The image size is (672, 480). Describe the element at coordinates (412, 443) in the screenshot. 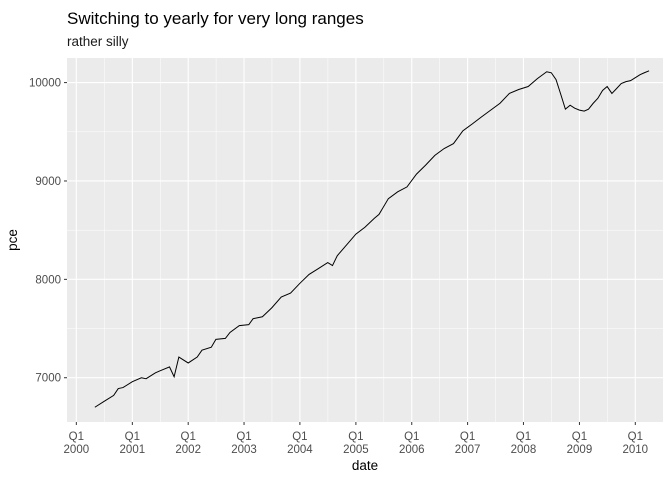

I see `x-tick-label: Q1 2006` at that location.